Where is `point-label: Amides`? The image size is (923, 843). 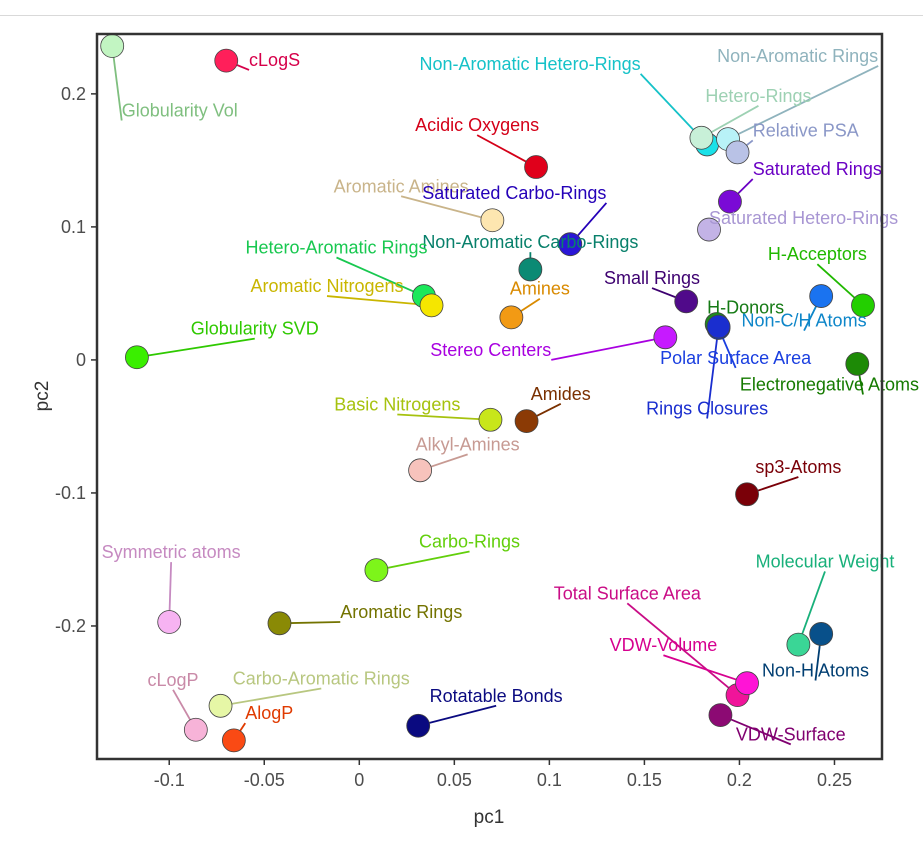 point-label: Amides is located at coordinates (561, 394).